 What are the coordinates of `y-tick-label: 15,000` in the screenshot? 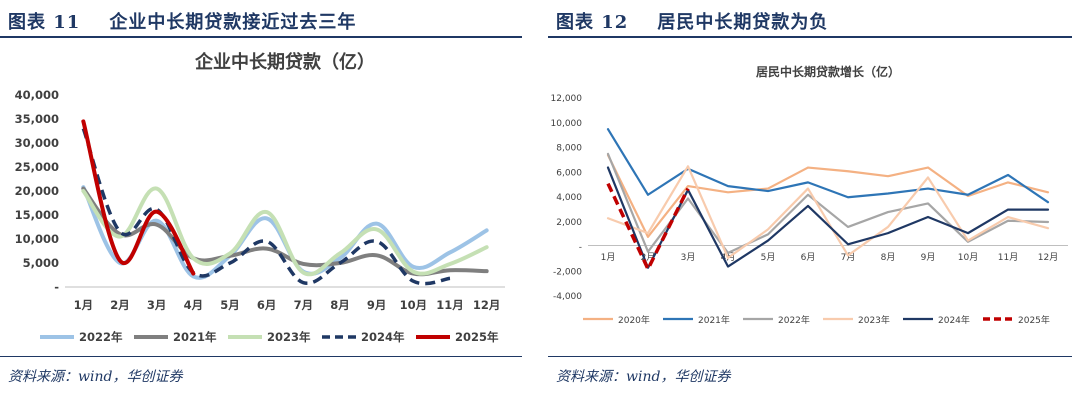 It's located at (37, 215).